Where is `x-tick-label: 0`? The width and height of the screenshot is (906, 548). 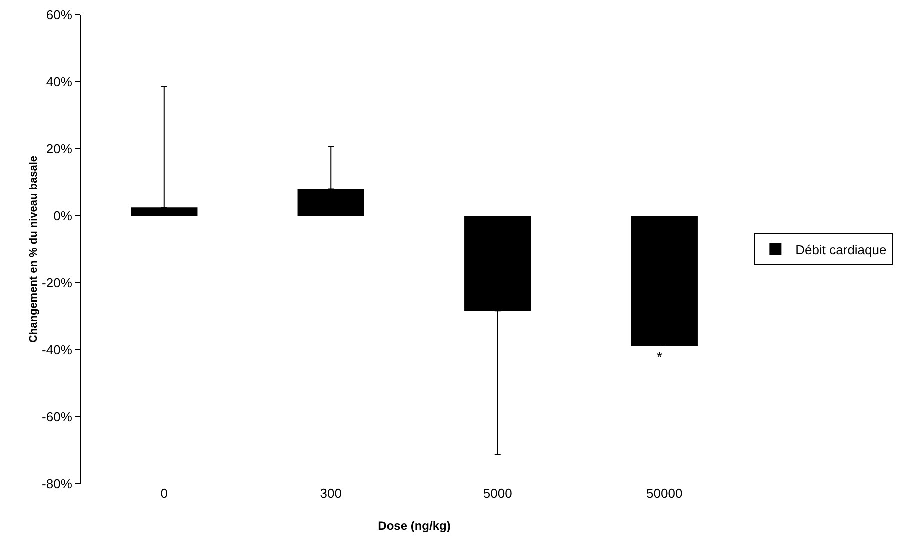 x-tick-label: 0 is located at coordinates (164, 493).